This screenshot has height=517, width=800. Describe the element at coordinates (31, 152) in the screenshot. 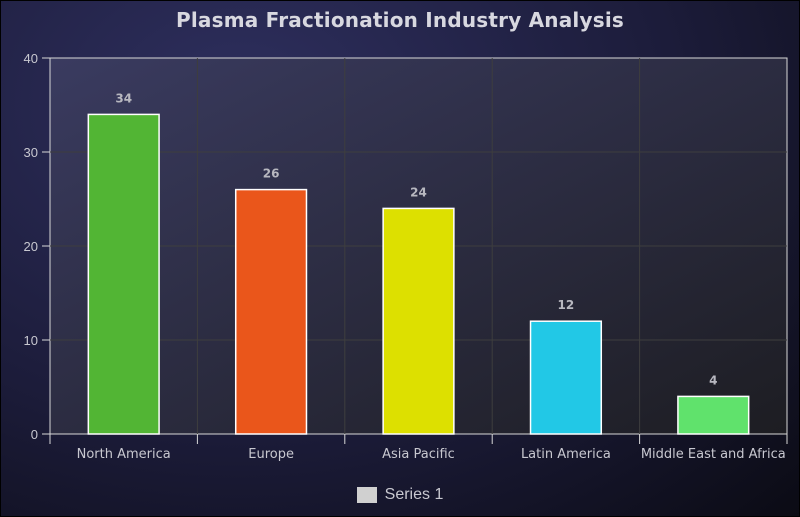

I see `y-tick-label: 30` at that location.